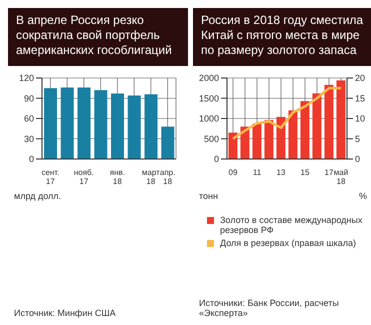 This screenshot has width=371, height=325. What do you see at coordinates (84, 177) in the screenshot?
I see `x-tick-label: нояб. 17` at bounding box center [84, 177].